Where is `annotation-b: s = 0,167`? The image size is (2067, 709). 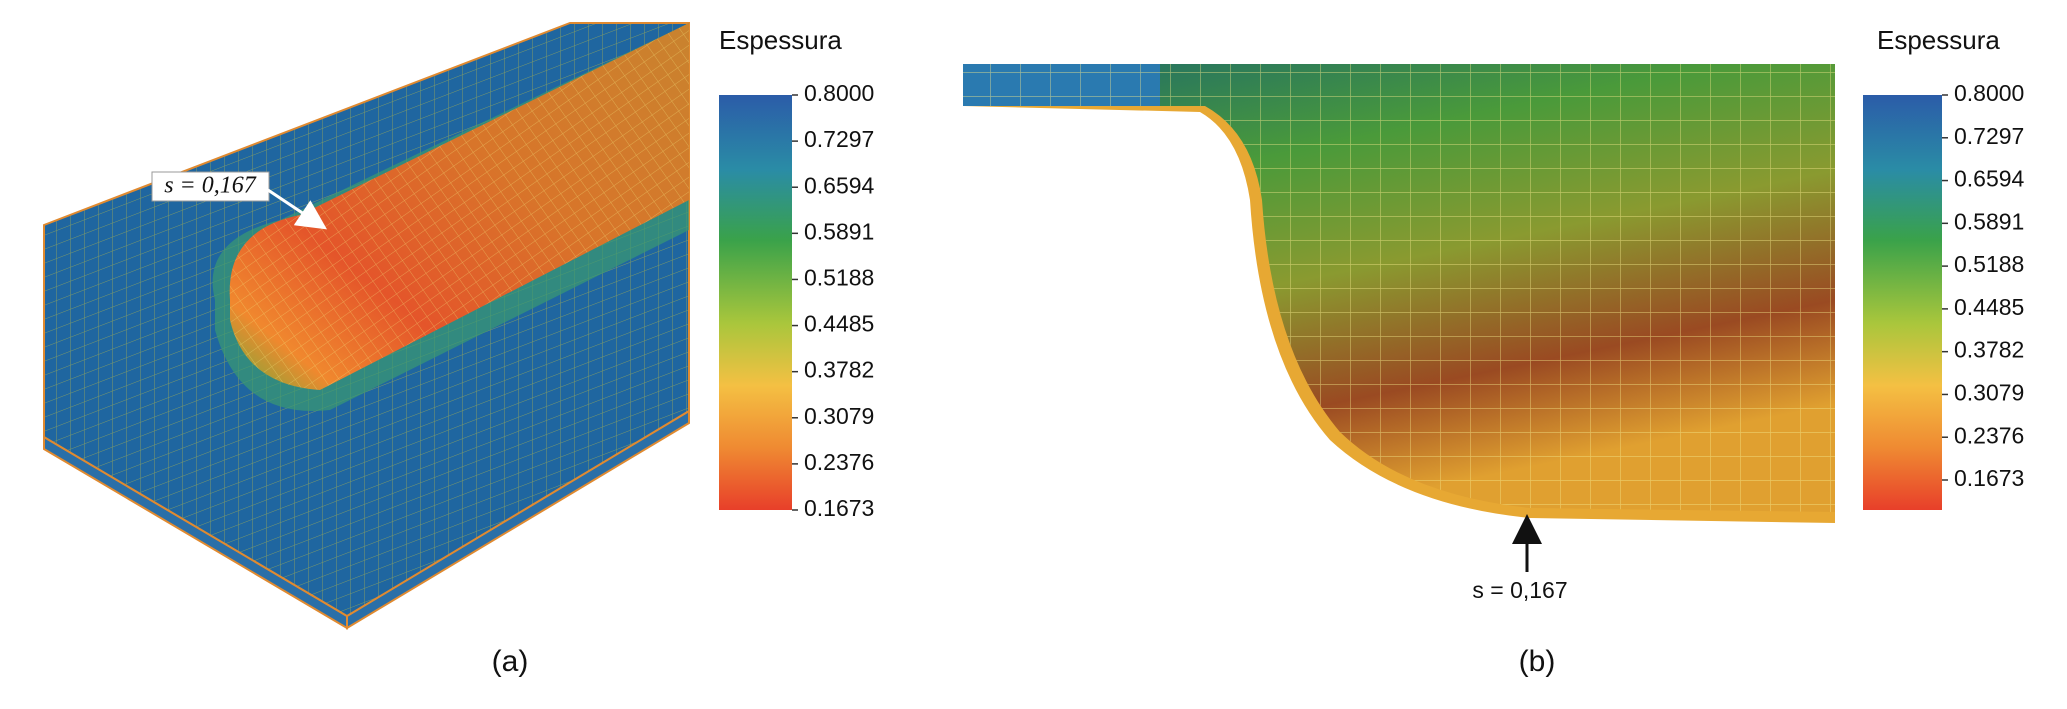 annotation-b: s = 0,167 is located at coordinates (1520, 558).